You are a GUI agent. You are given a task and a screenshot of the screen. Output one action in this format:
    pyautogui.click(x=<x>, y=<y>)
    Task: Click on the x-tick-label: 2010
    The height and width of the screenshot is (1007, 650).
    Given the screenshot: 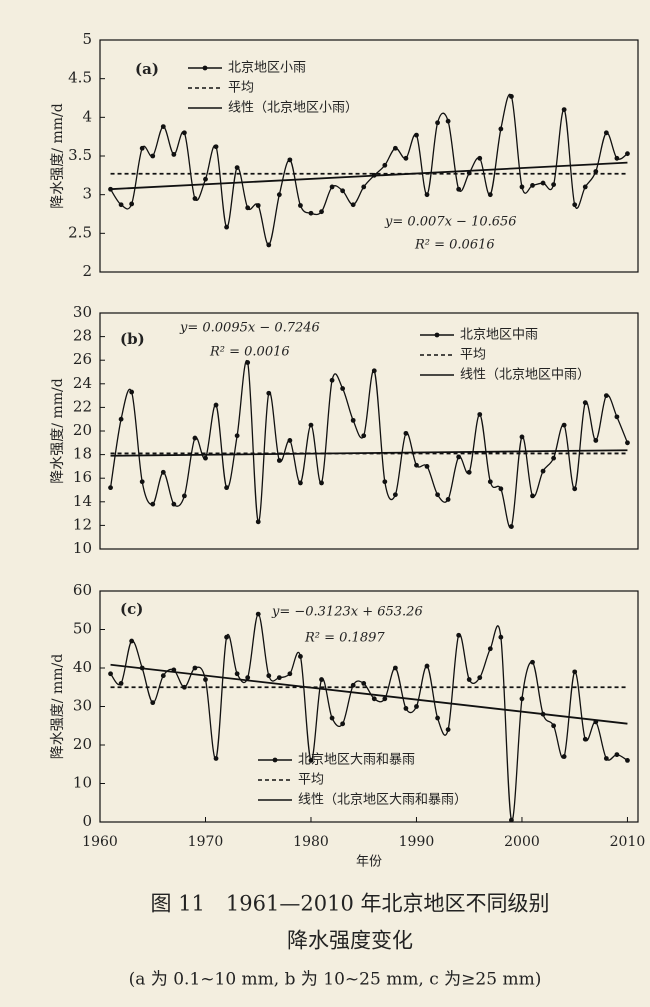 What is the action you would take?
    pyautogui.click(x=628, y=842)
    